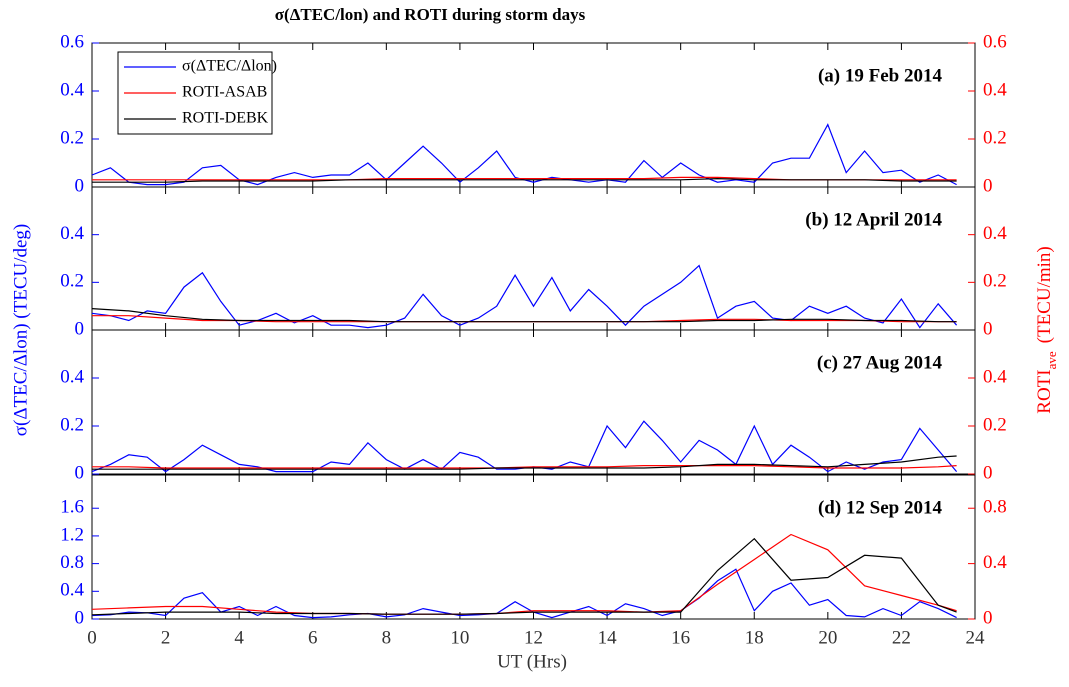 This screenshot has height=687, width=1069. I want to click on x-tick-label: 20, so click(827, 637).